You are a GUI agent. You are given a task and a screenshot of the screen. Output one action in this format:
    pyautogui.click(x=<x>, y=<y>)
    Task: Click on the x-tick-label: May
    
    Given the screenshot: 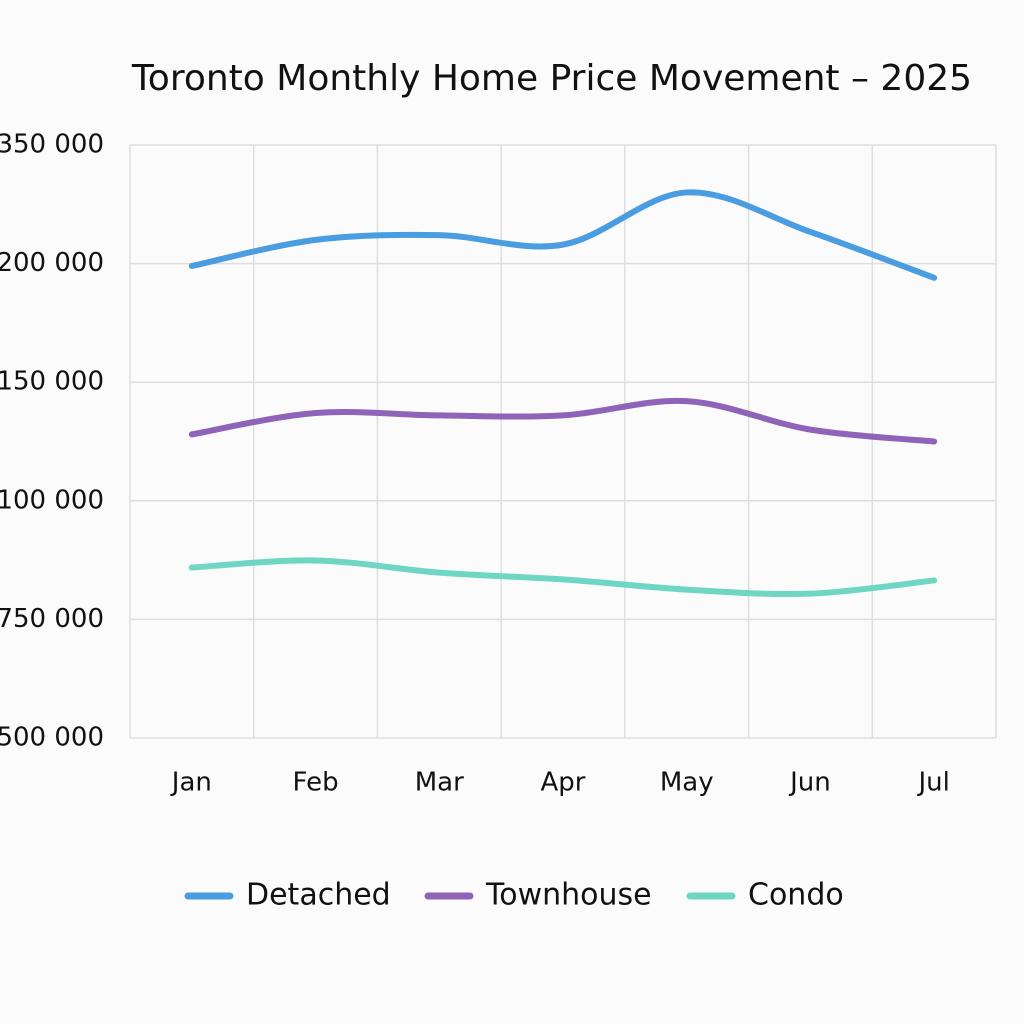 What is the action you would take?
    pyautogui.click(x=687, y=783)
    